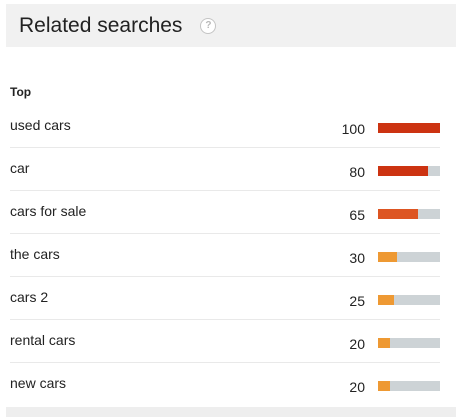  What do you see at coordinates (43, 340) in the screenshot?
I see `search-term-link: rental cars` at bounding box center [43, 340].